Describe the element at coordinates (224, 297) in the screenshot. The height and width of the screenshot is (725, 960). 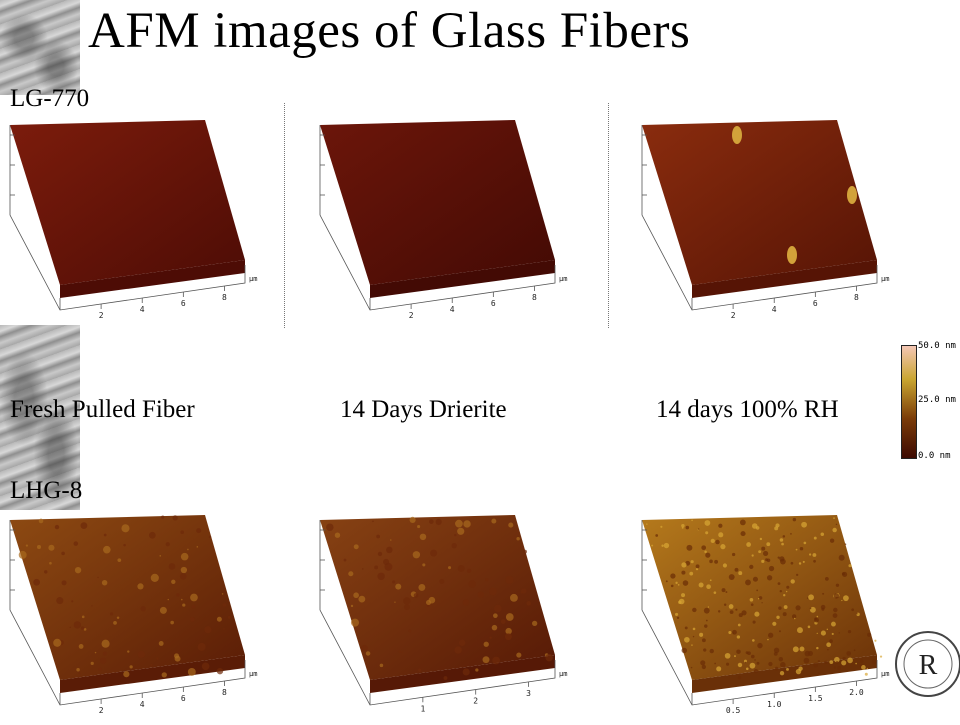
I see `afm-x-tick-label: 8` at that location.